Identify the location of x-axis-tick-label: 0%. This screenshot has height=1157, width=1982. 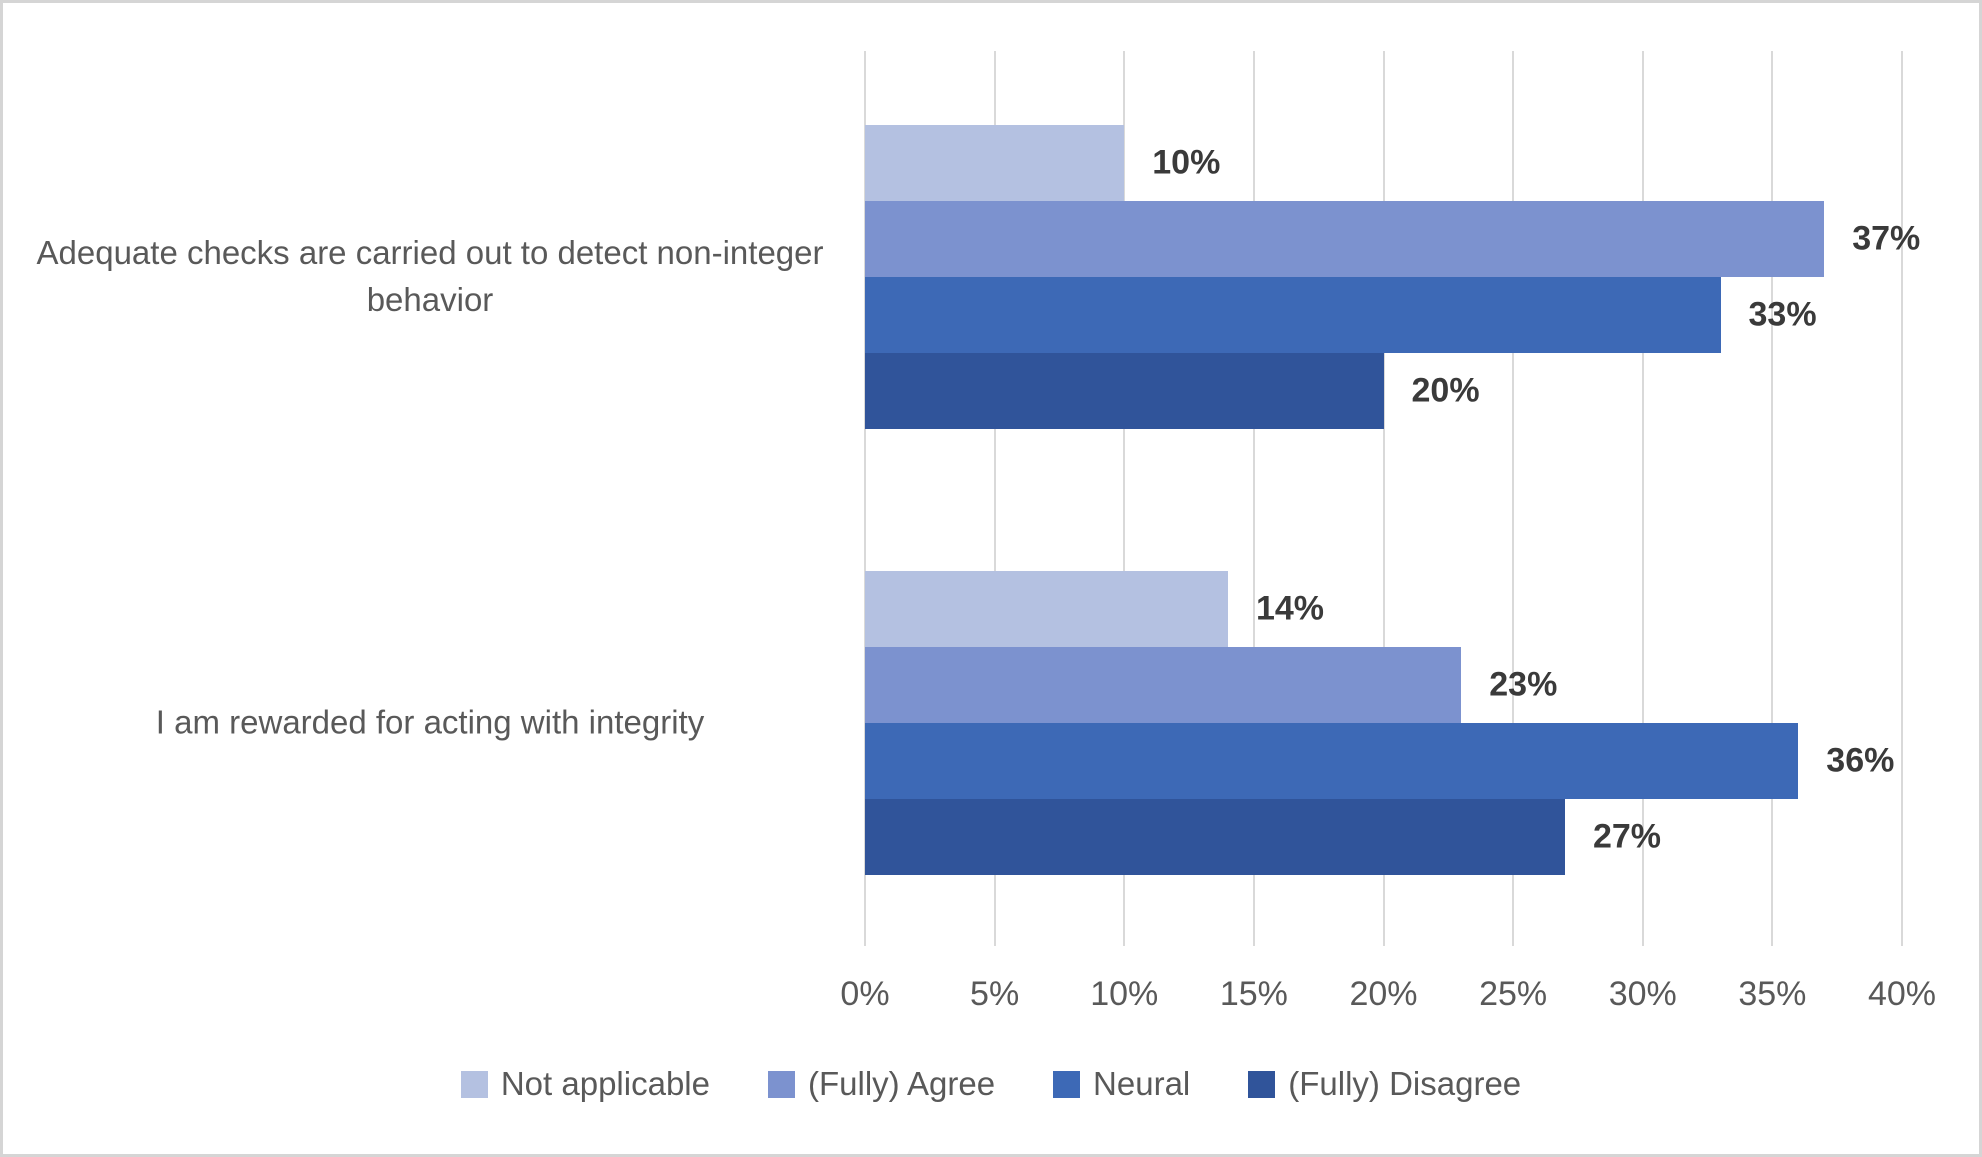
(865, 994).